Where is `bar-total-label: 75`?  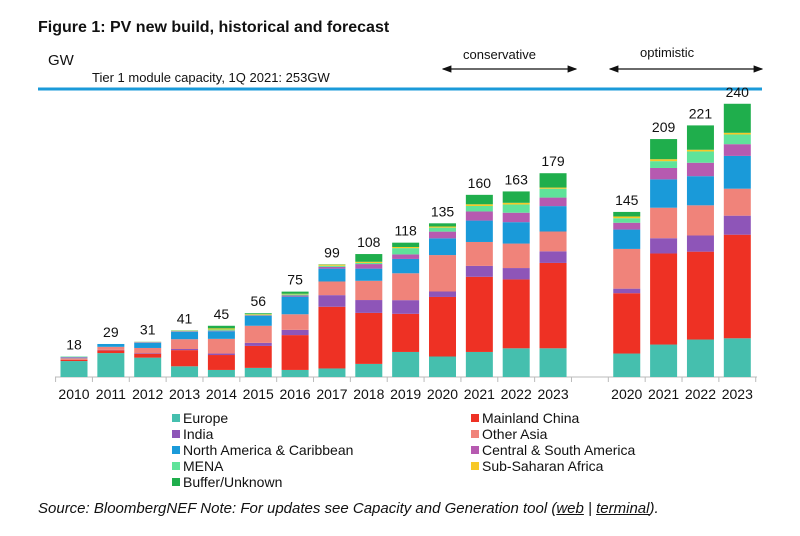 bar-total-label: 75 is located at coordinates (295, 280).